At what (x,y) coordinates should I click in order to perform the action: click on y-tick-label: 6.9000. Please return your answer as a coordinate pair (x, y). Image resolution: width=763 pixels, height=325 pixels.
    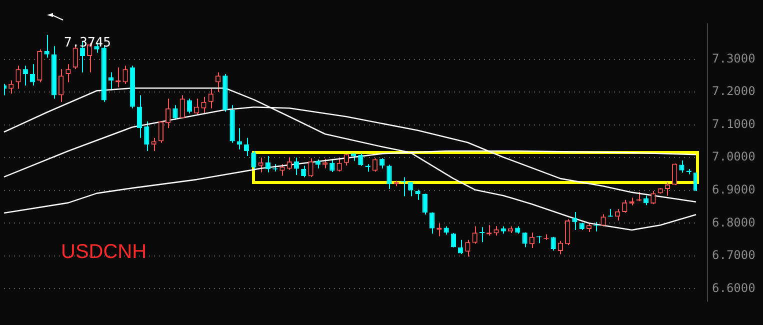
    Looking at the image, I should click on (734, 189).